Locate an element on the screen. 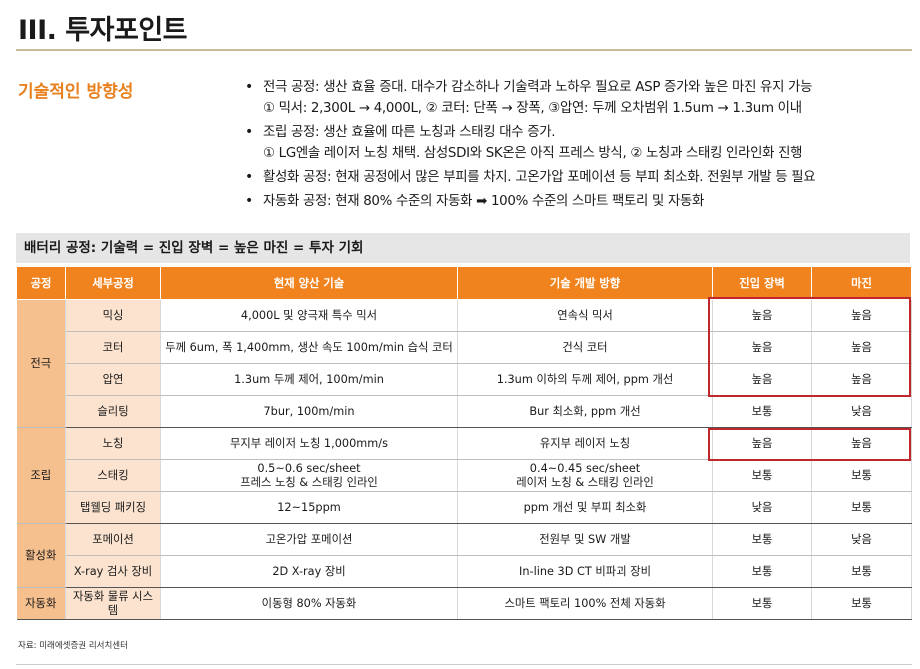 Image resolution: width=920 pixels, height=669 pixels. section-label: 기술적인 방향성 is located at coordinates (76, 92).